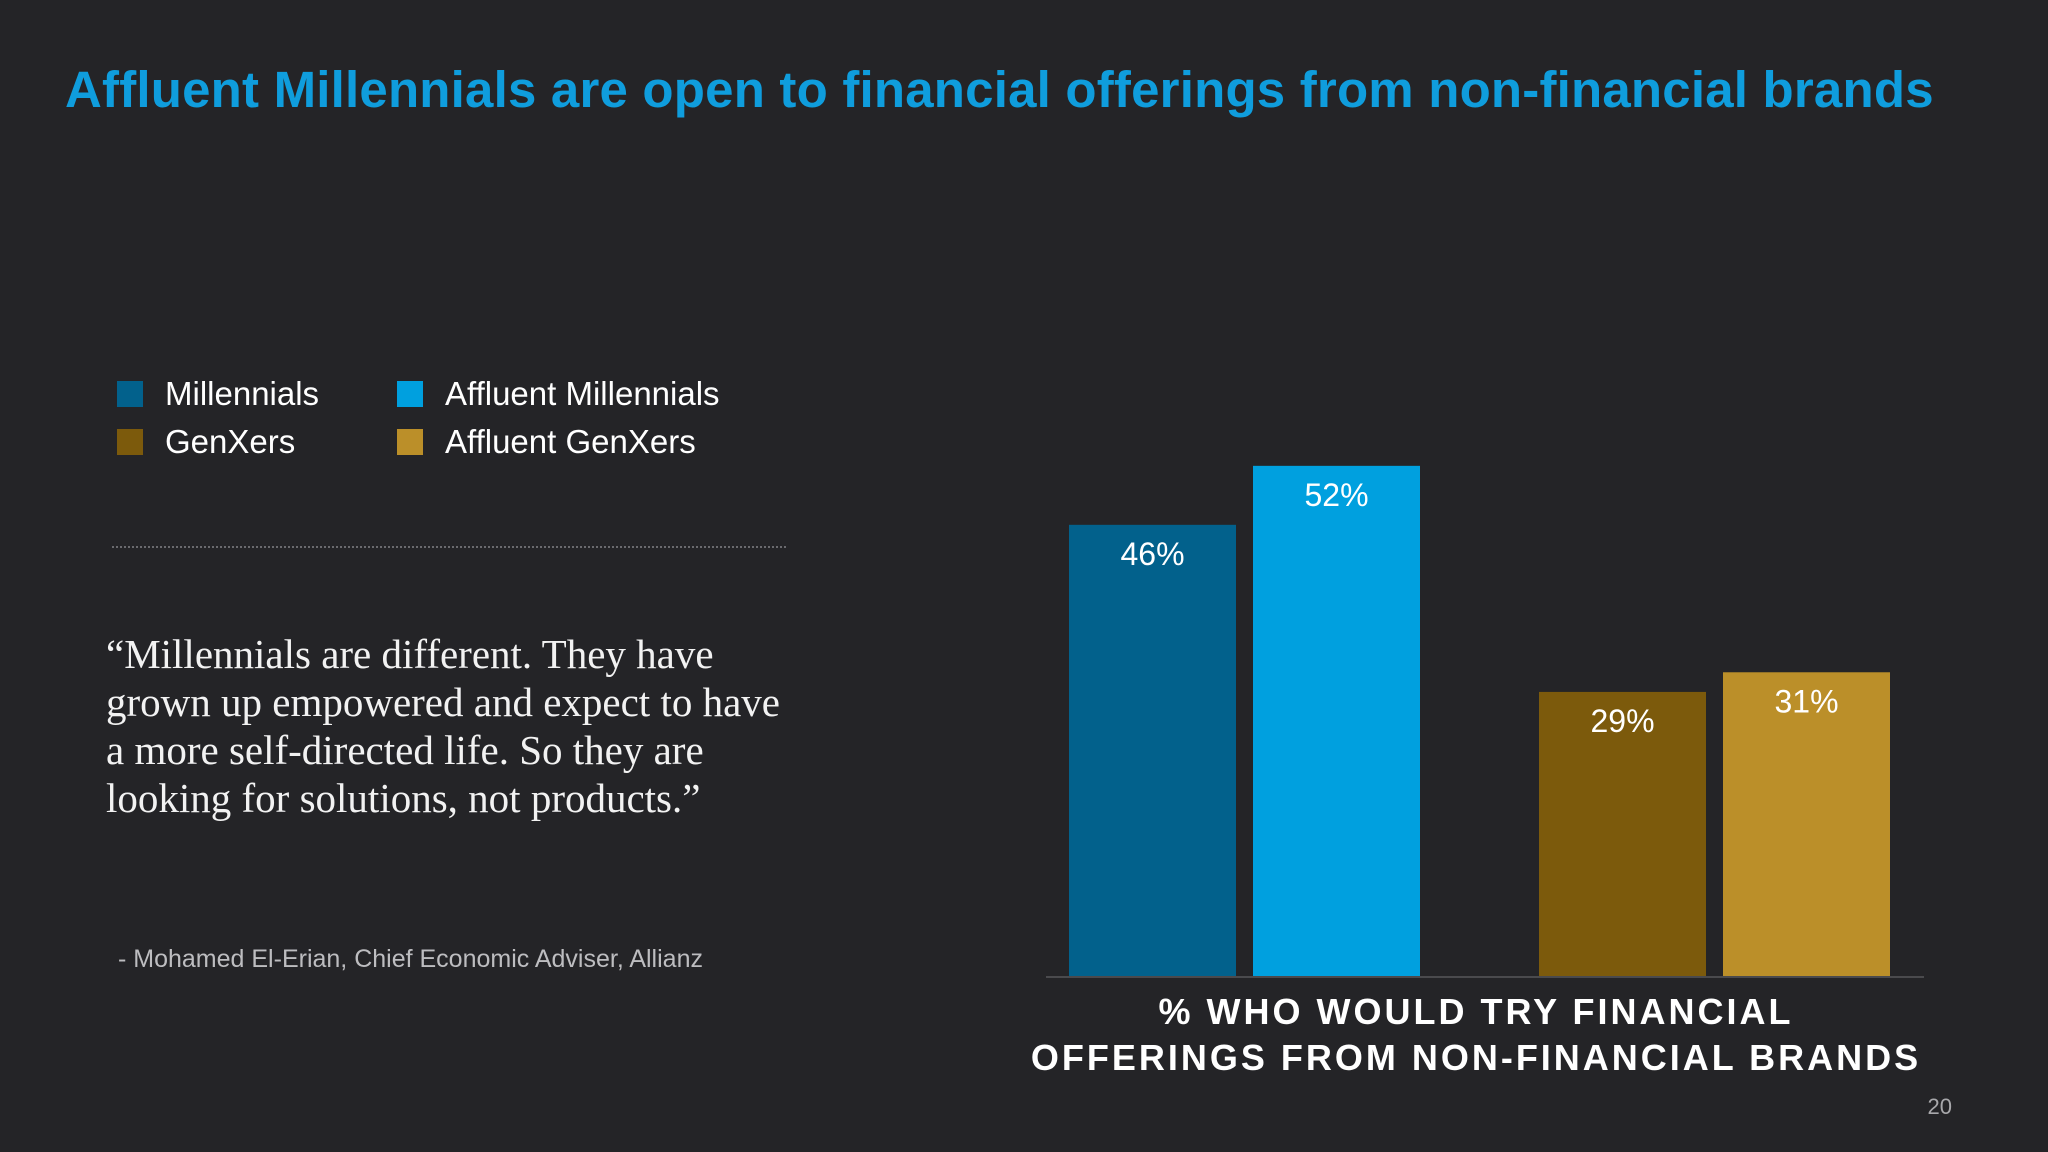  Describe the element at coordinates (1939, 1106) in the screenshot. I see `page-number: 20` at that location.